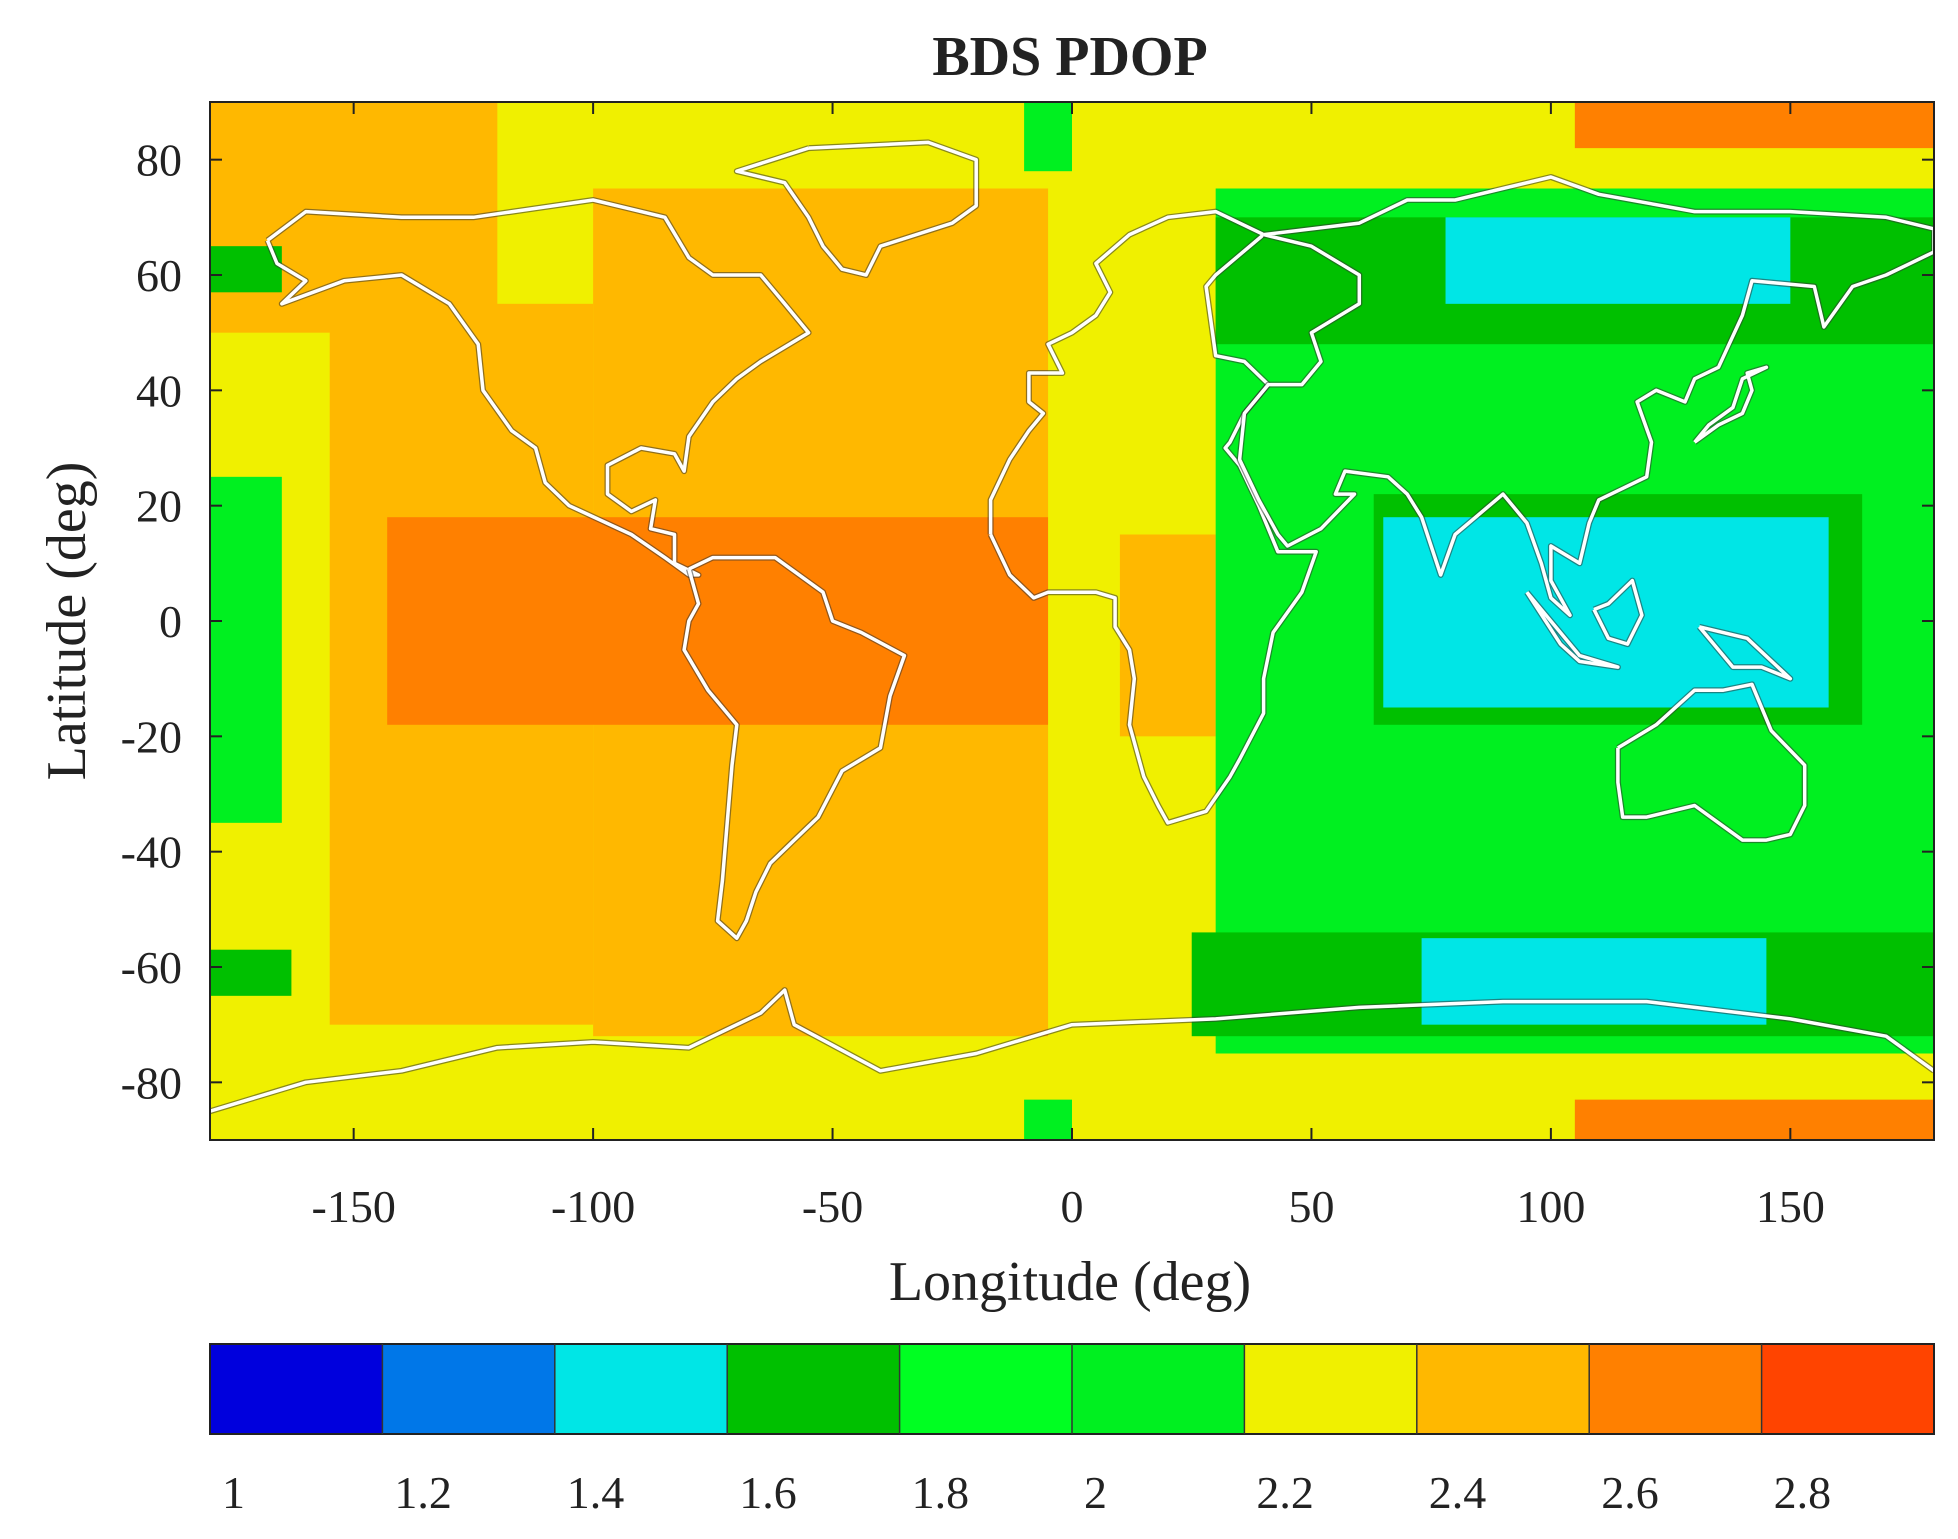 This screenshot has height=1539, width=1958. Describe the element at coordinates (1630, 1492) in the screenshot. I see `colorbar-tick-label: 2.6` at that location.